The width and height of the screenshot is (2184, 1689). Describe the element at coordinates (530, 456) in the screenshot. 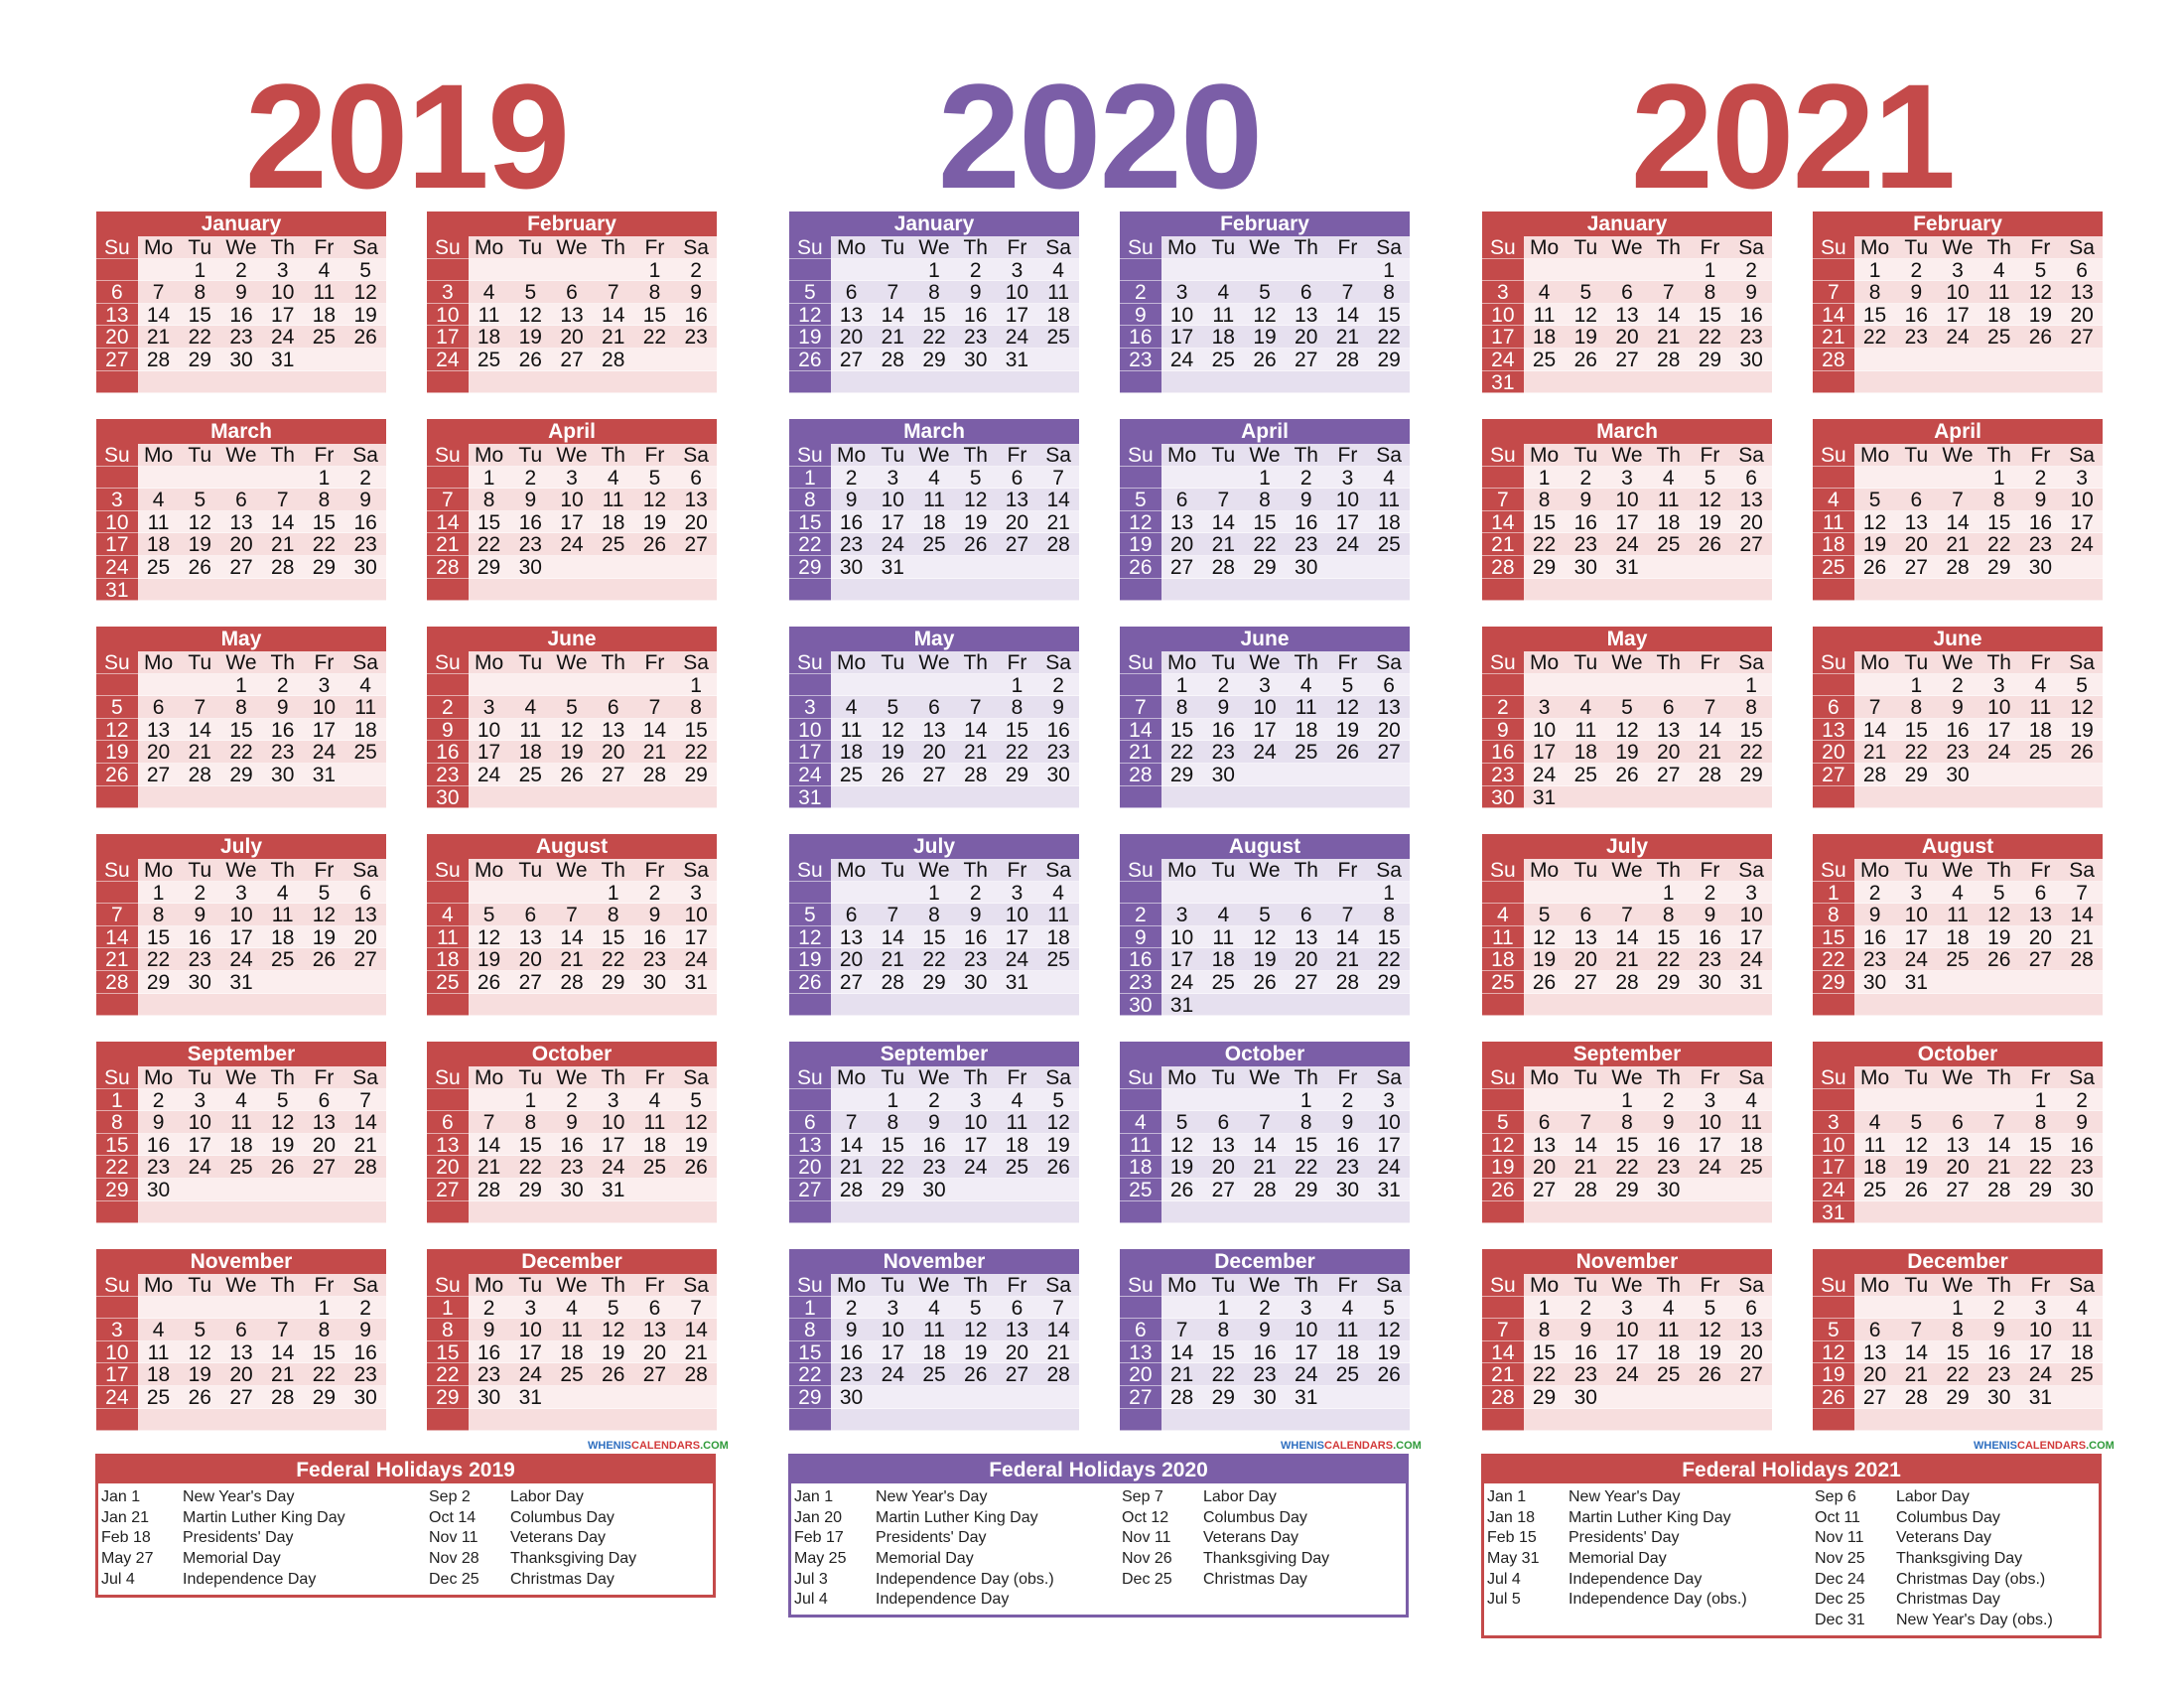

I see `weekday-label: Tu` at that location.